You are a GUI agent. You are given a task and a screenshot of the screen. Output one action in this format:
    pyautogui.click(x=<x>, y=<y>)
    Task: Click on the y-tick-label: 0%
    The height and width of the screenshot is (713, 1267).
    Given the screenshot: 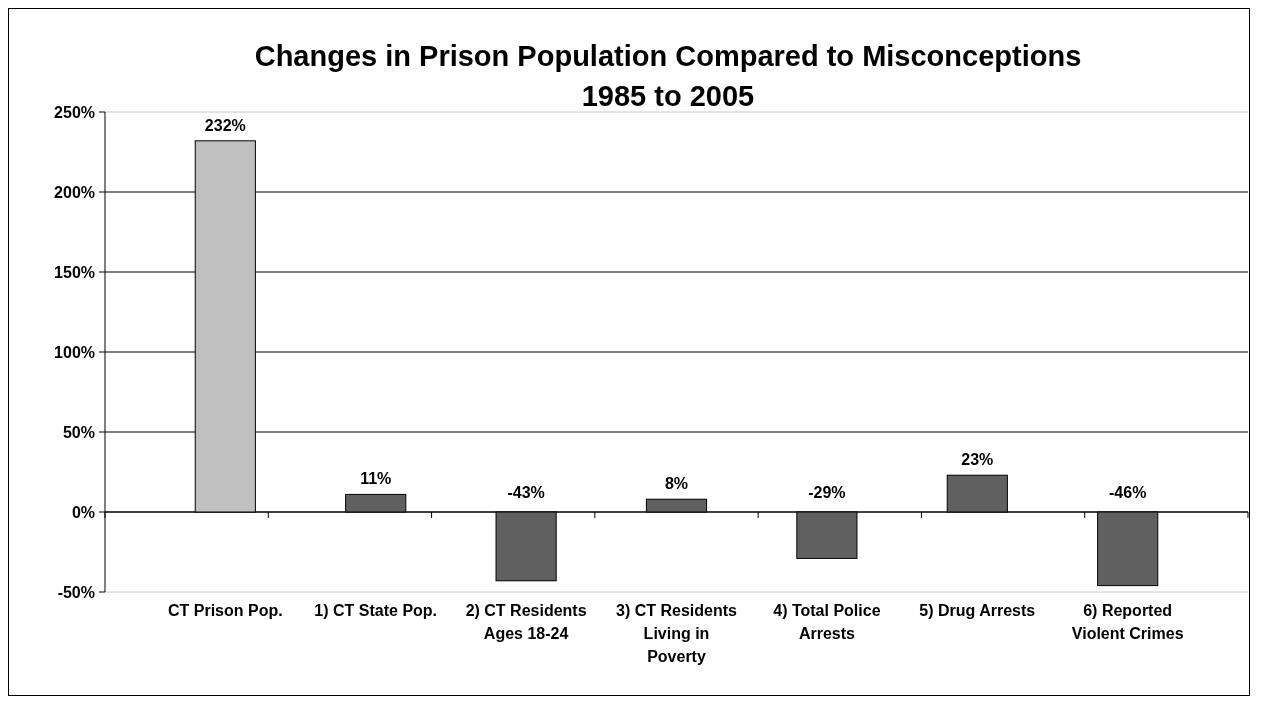 What is the action you would take?
    pyautogui.click(x=83, y=512)
    